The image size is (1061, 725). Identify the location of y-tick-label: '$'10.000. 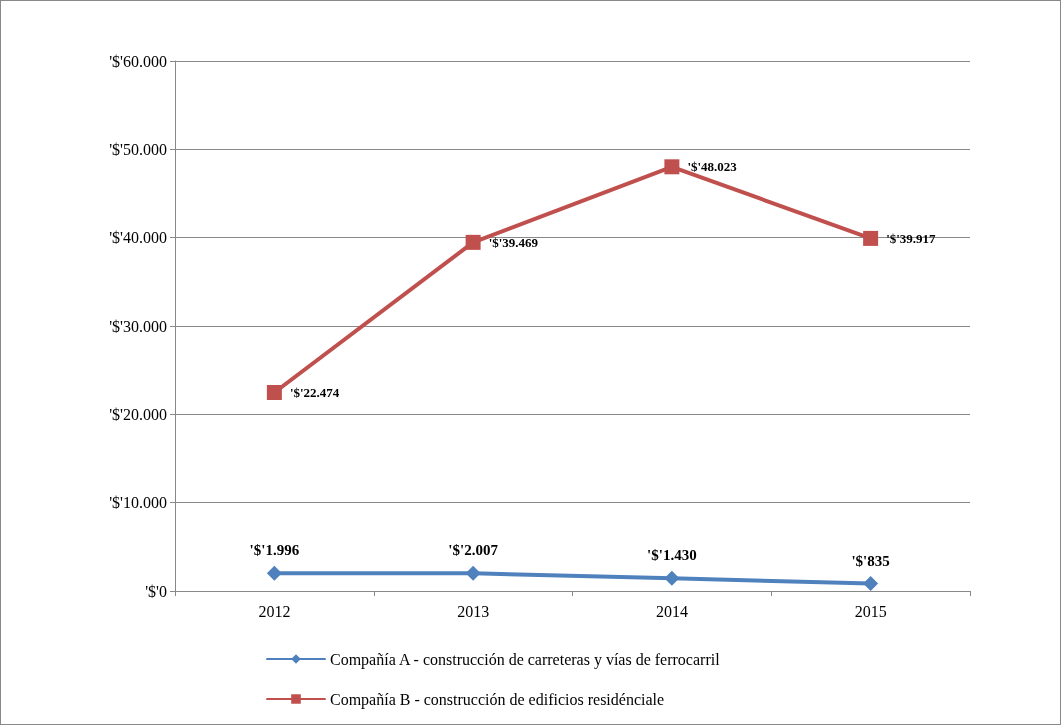
(138, 503).